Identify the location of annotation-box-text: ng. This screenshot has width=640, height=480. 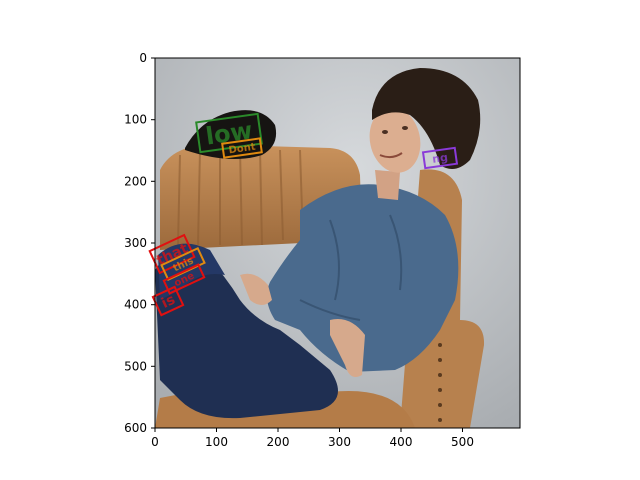
(439, 158).